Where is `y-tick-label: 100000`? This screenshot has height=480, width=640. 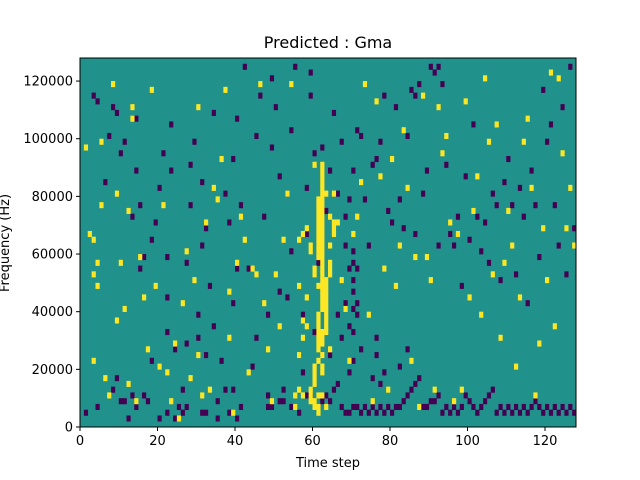 y-tick-label: 100000 is located at coordinates (48, 139).